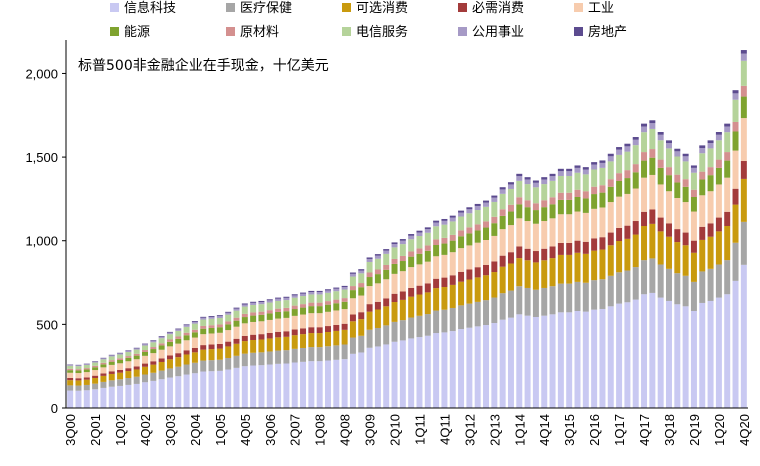 This screenshot has width=760, height=466. What do you see at coordinates (694, 430) in the screenshot?
I see `x-tick-label: 2Q19` at bounding box center [694, 430].